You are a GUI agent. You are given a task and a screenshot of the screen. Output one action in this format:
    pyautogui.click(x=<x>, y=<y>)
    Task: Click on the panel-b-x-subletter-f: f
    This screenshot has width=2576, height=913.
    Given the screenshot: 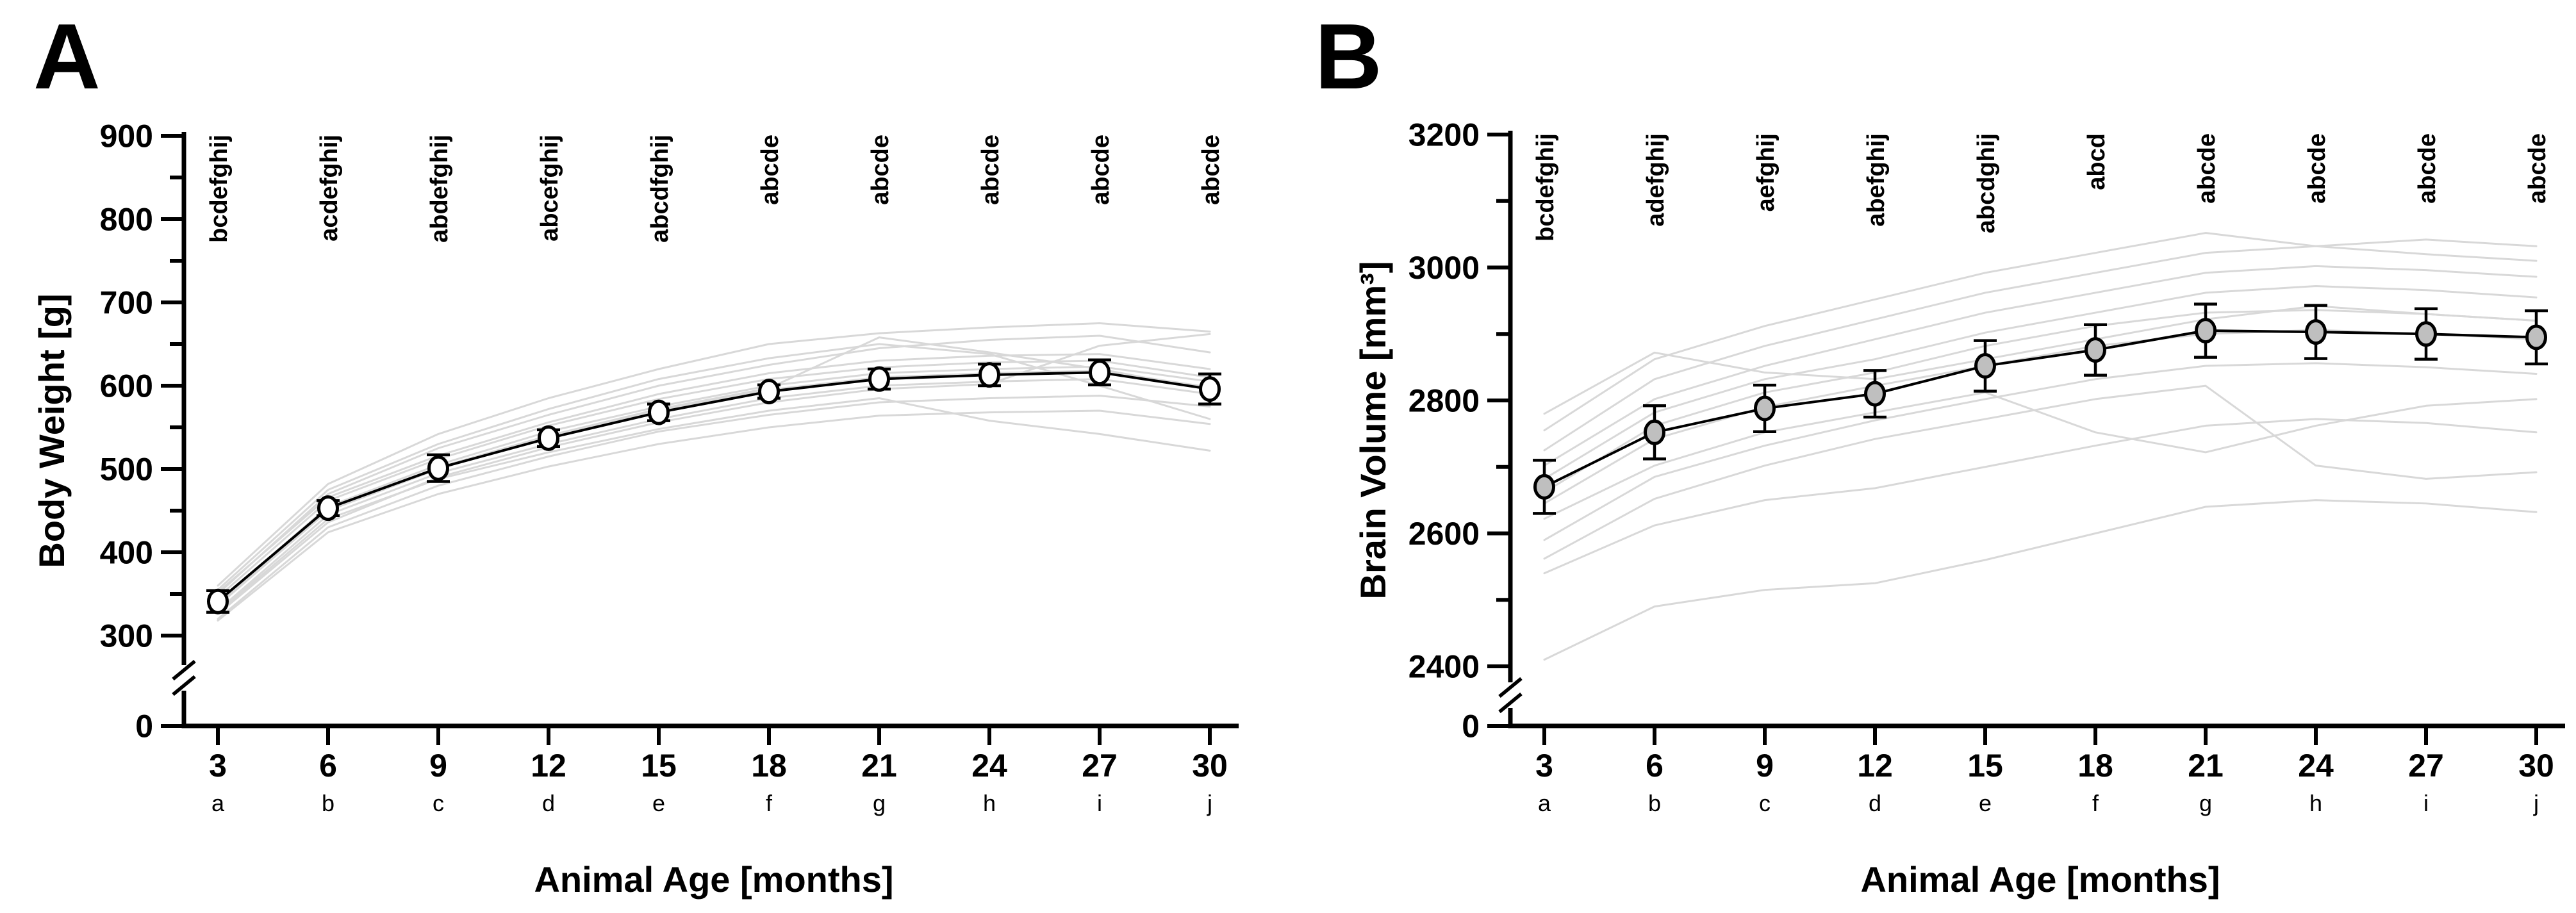 What is the action you would take?
    pyautogui.click(x=2095, y=803)
    